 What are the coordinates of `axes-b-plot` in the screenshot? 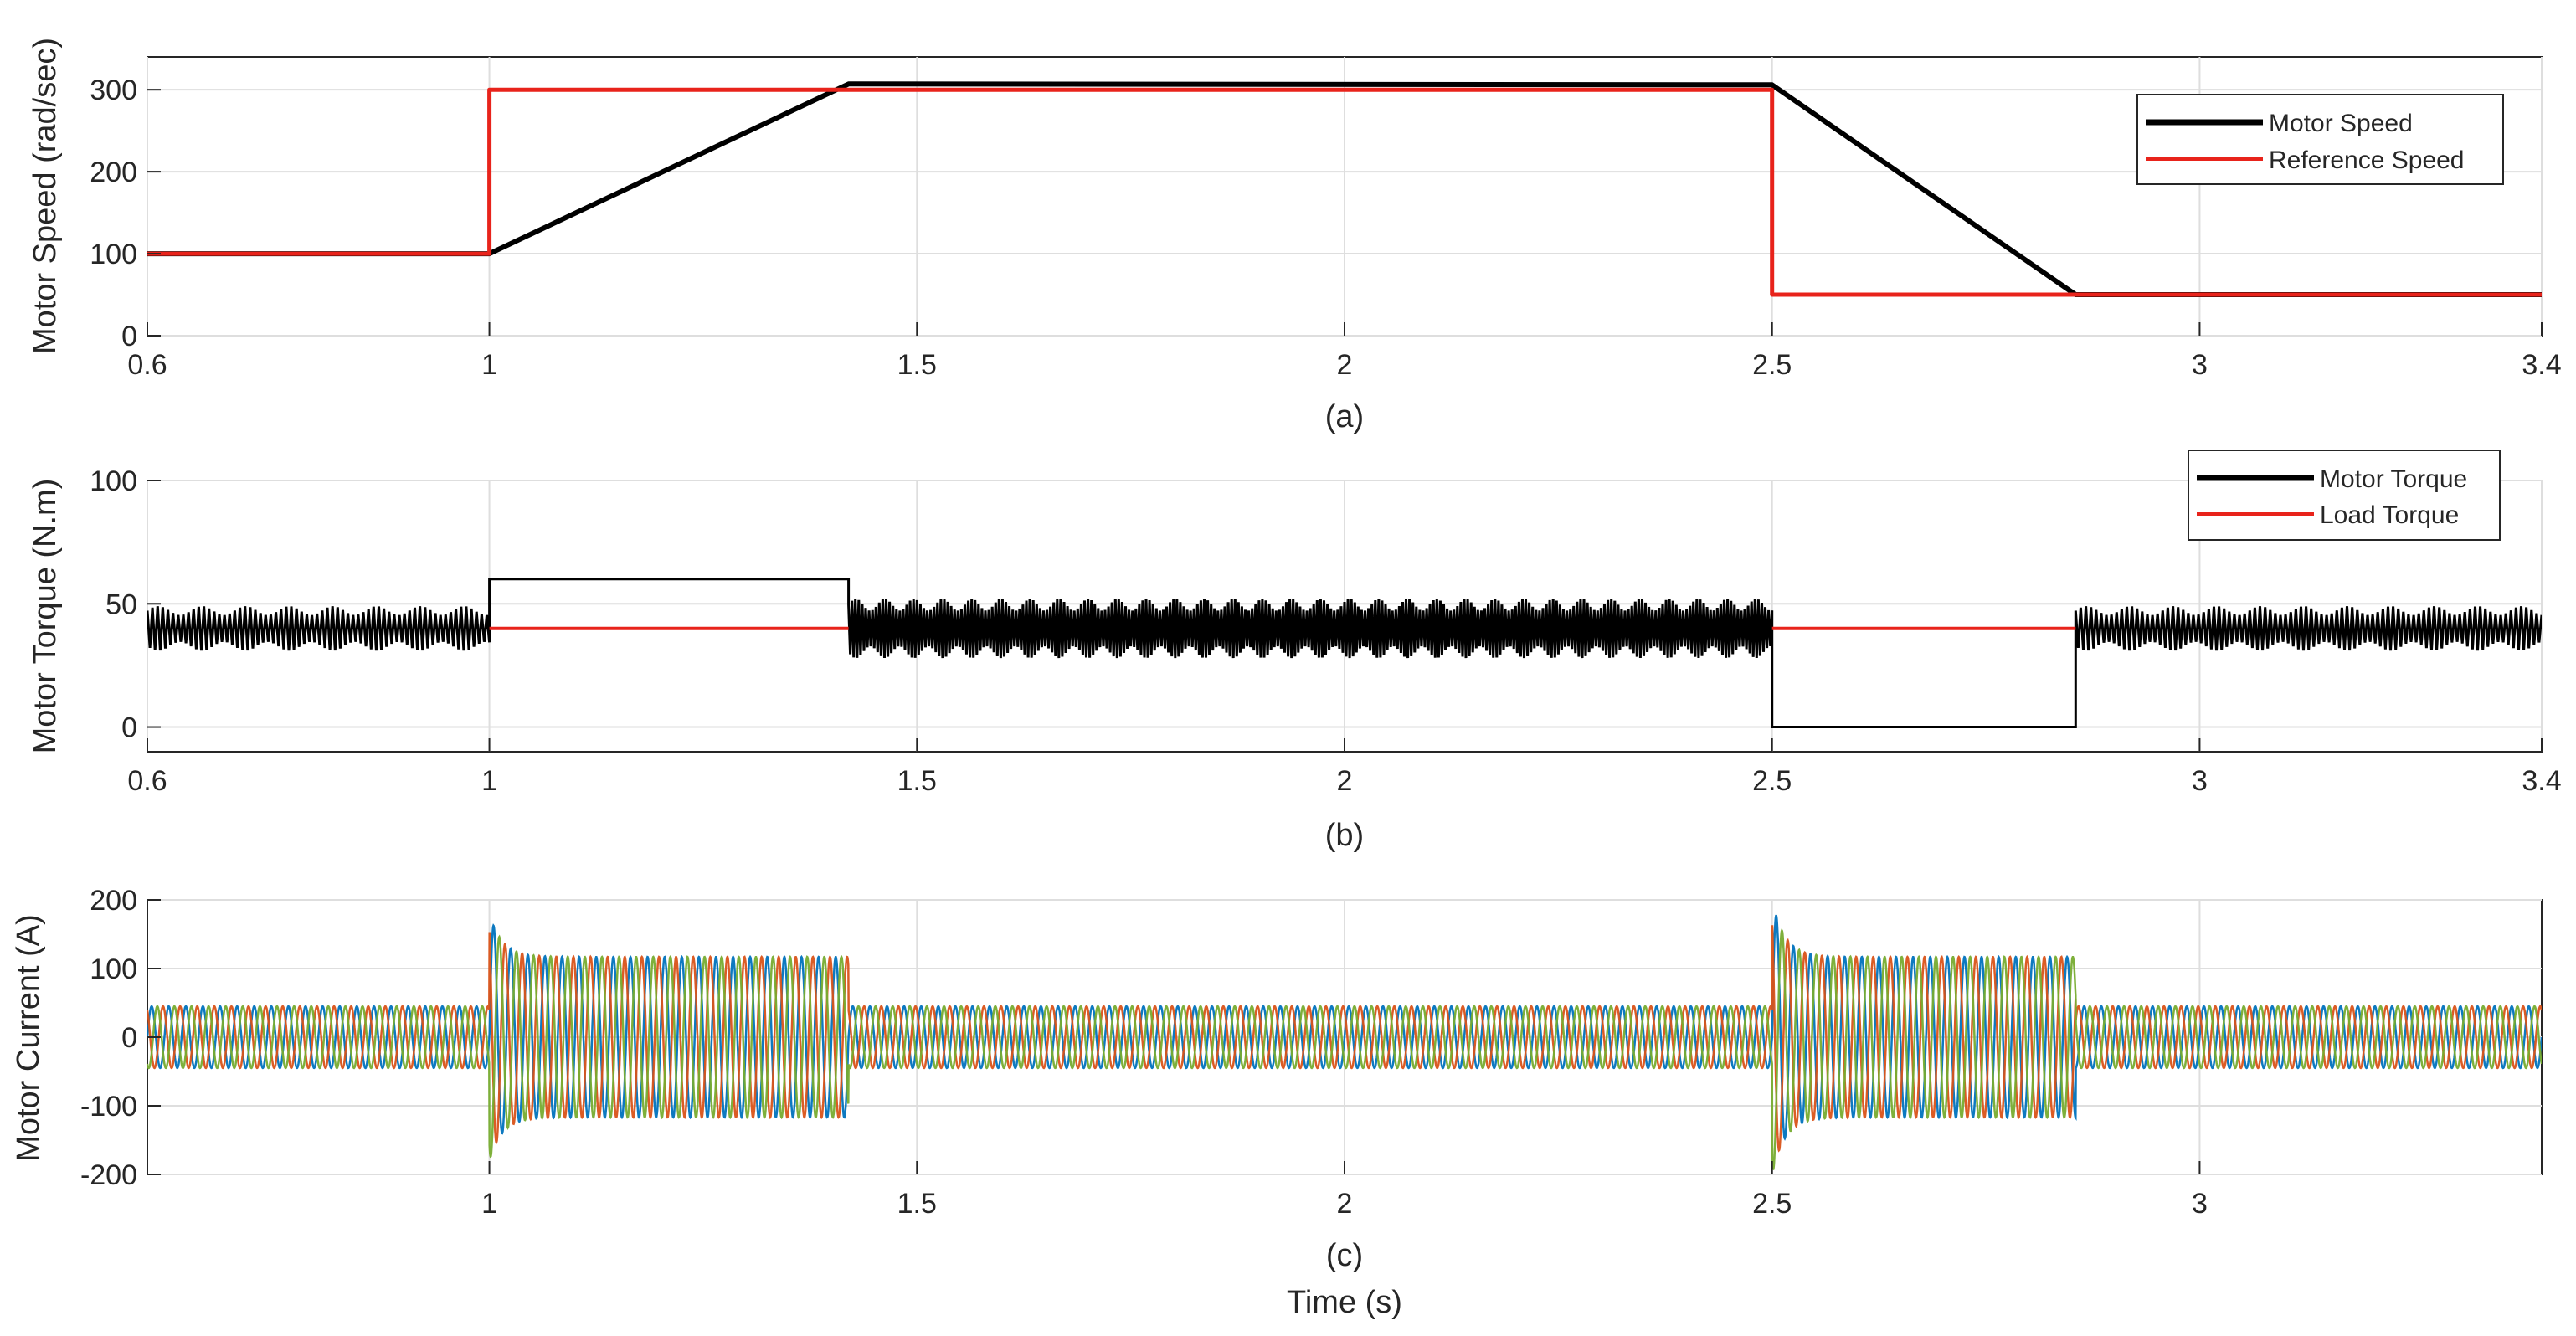 It's located at (1345, 653).